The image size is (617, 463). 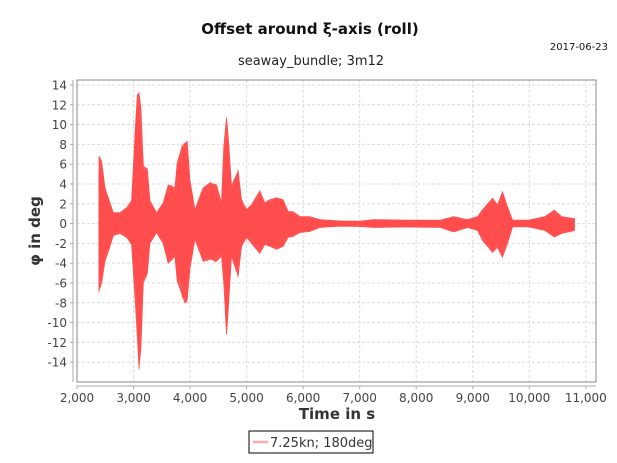 I want to click on x-axis-label: Time in s, so click(x=337, y=414).